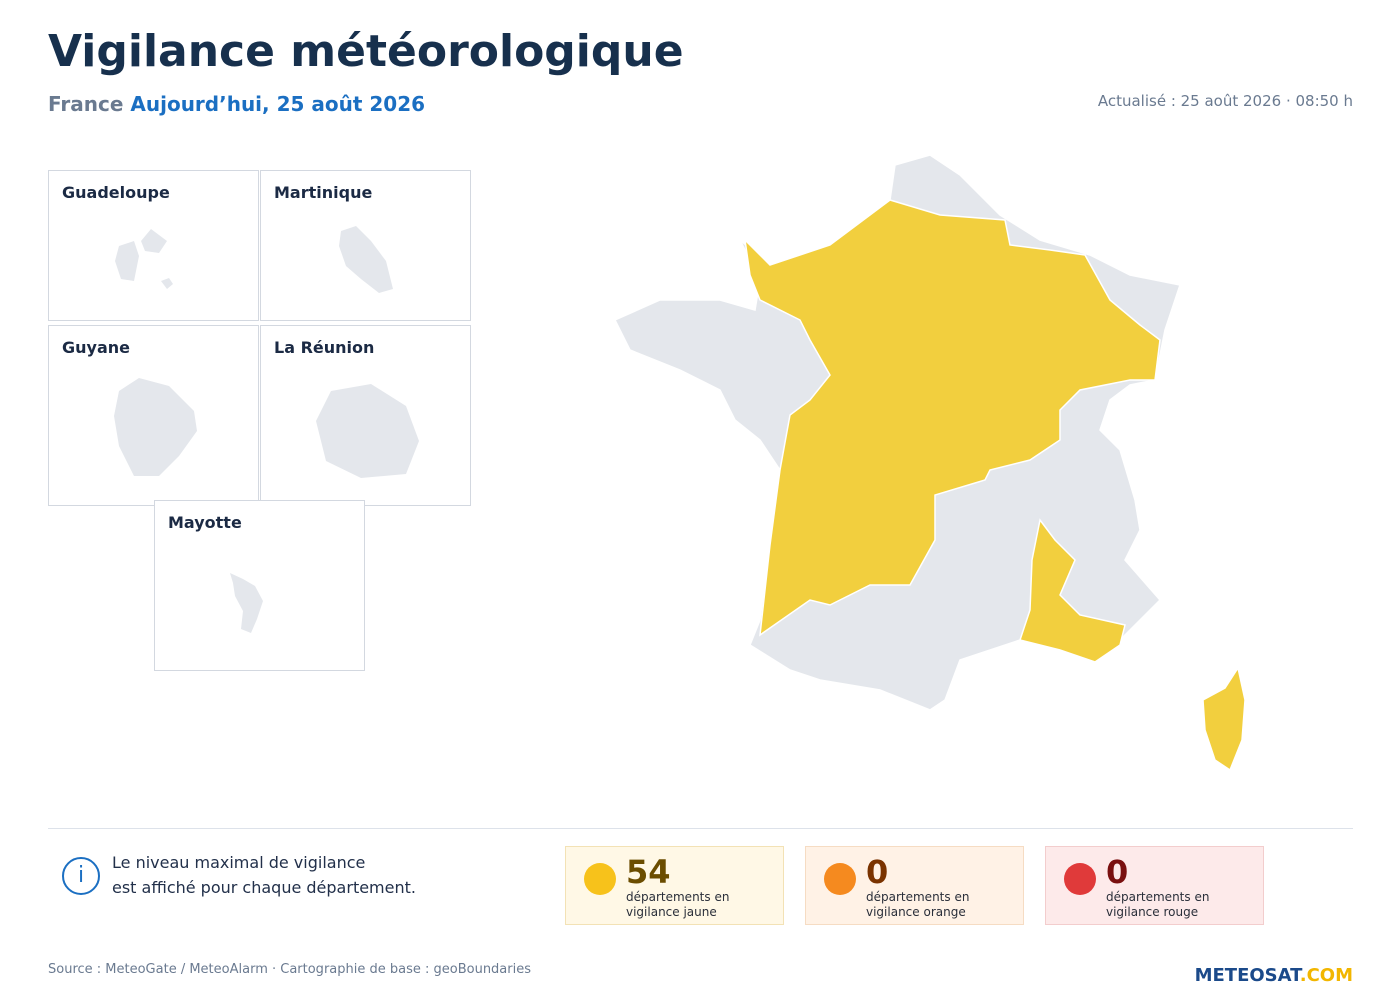 The image size is (1400, 1000). Describe the element at coordinates (648, 872) in the screenshot. I see `count: 54` at that location.